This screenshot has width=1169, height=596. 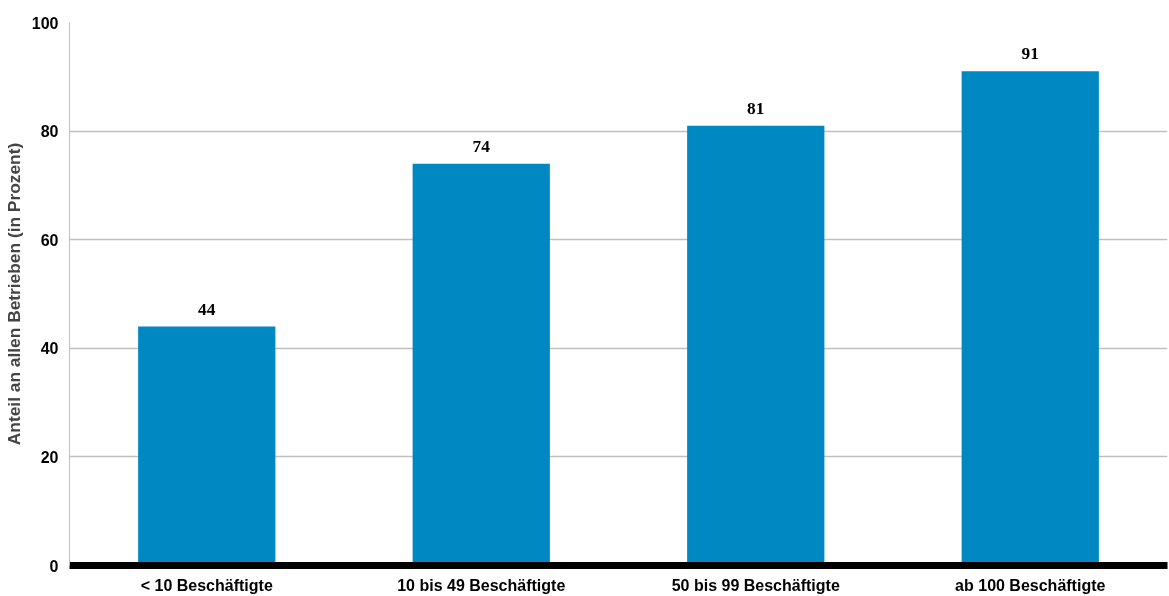 What do you see at coordinates (13, 294) in the screenshot?
I see `y-axis-title: Anteil an allen Betrieben (in Prozent)` at bounding box center [13, 294].